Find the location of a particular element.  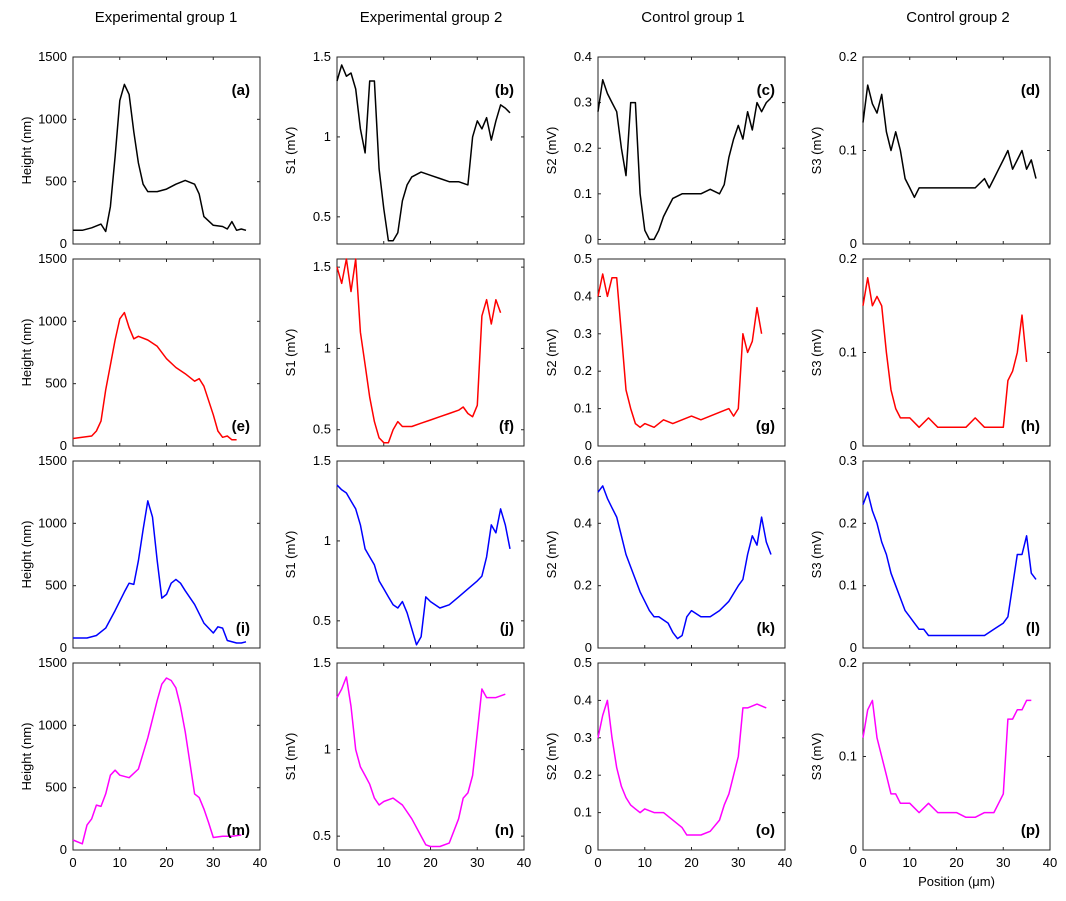

panel-j: 0.5 1 1.5 S1 (mV) (j) is located at coordinates (404, 551).